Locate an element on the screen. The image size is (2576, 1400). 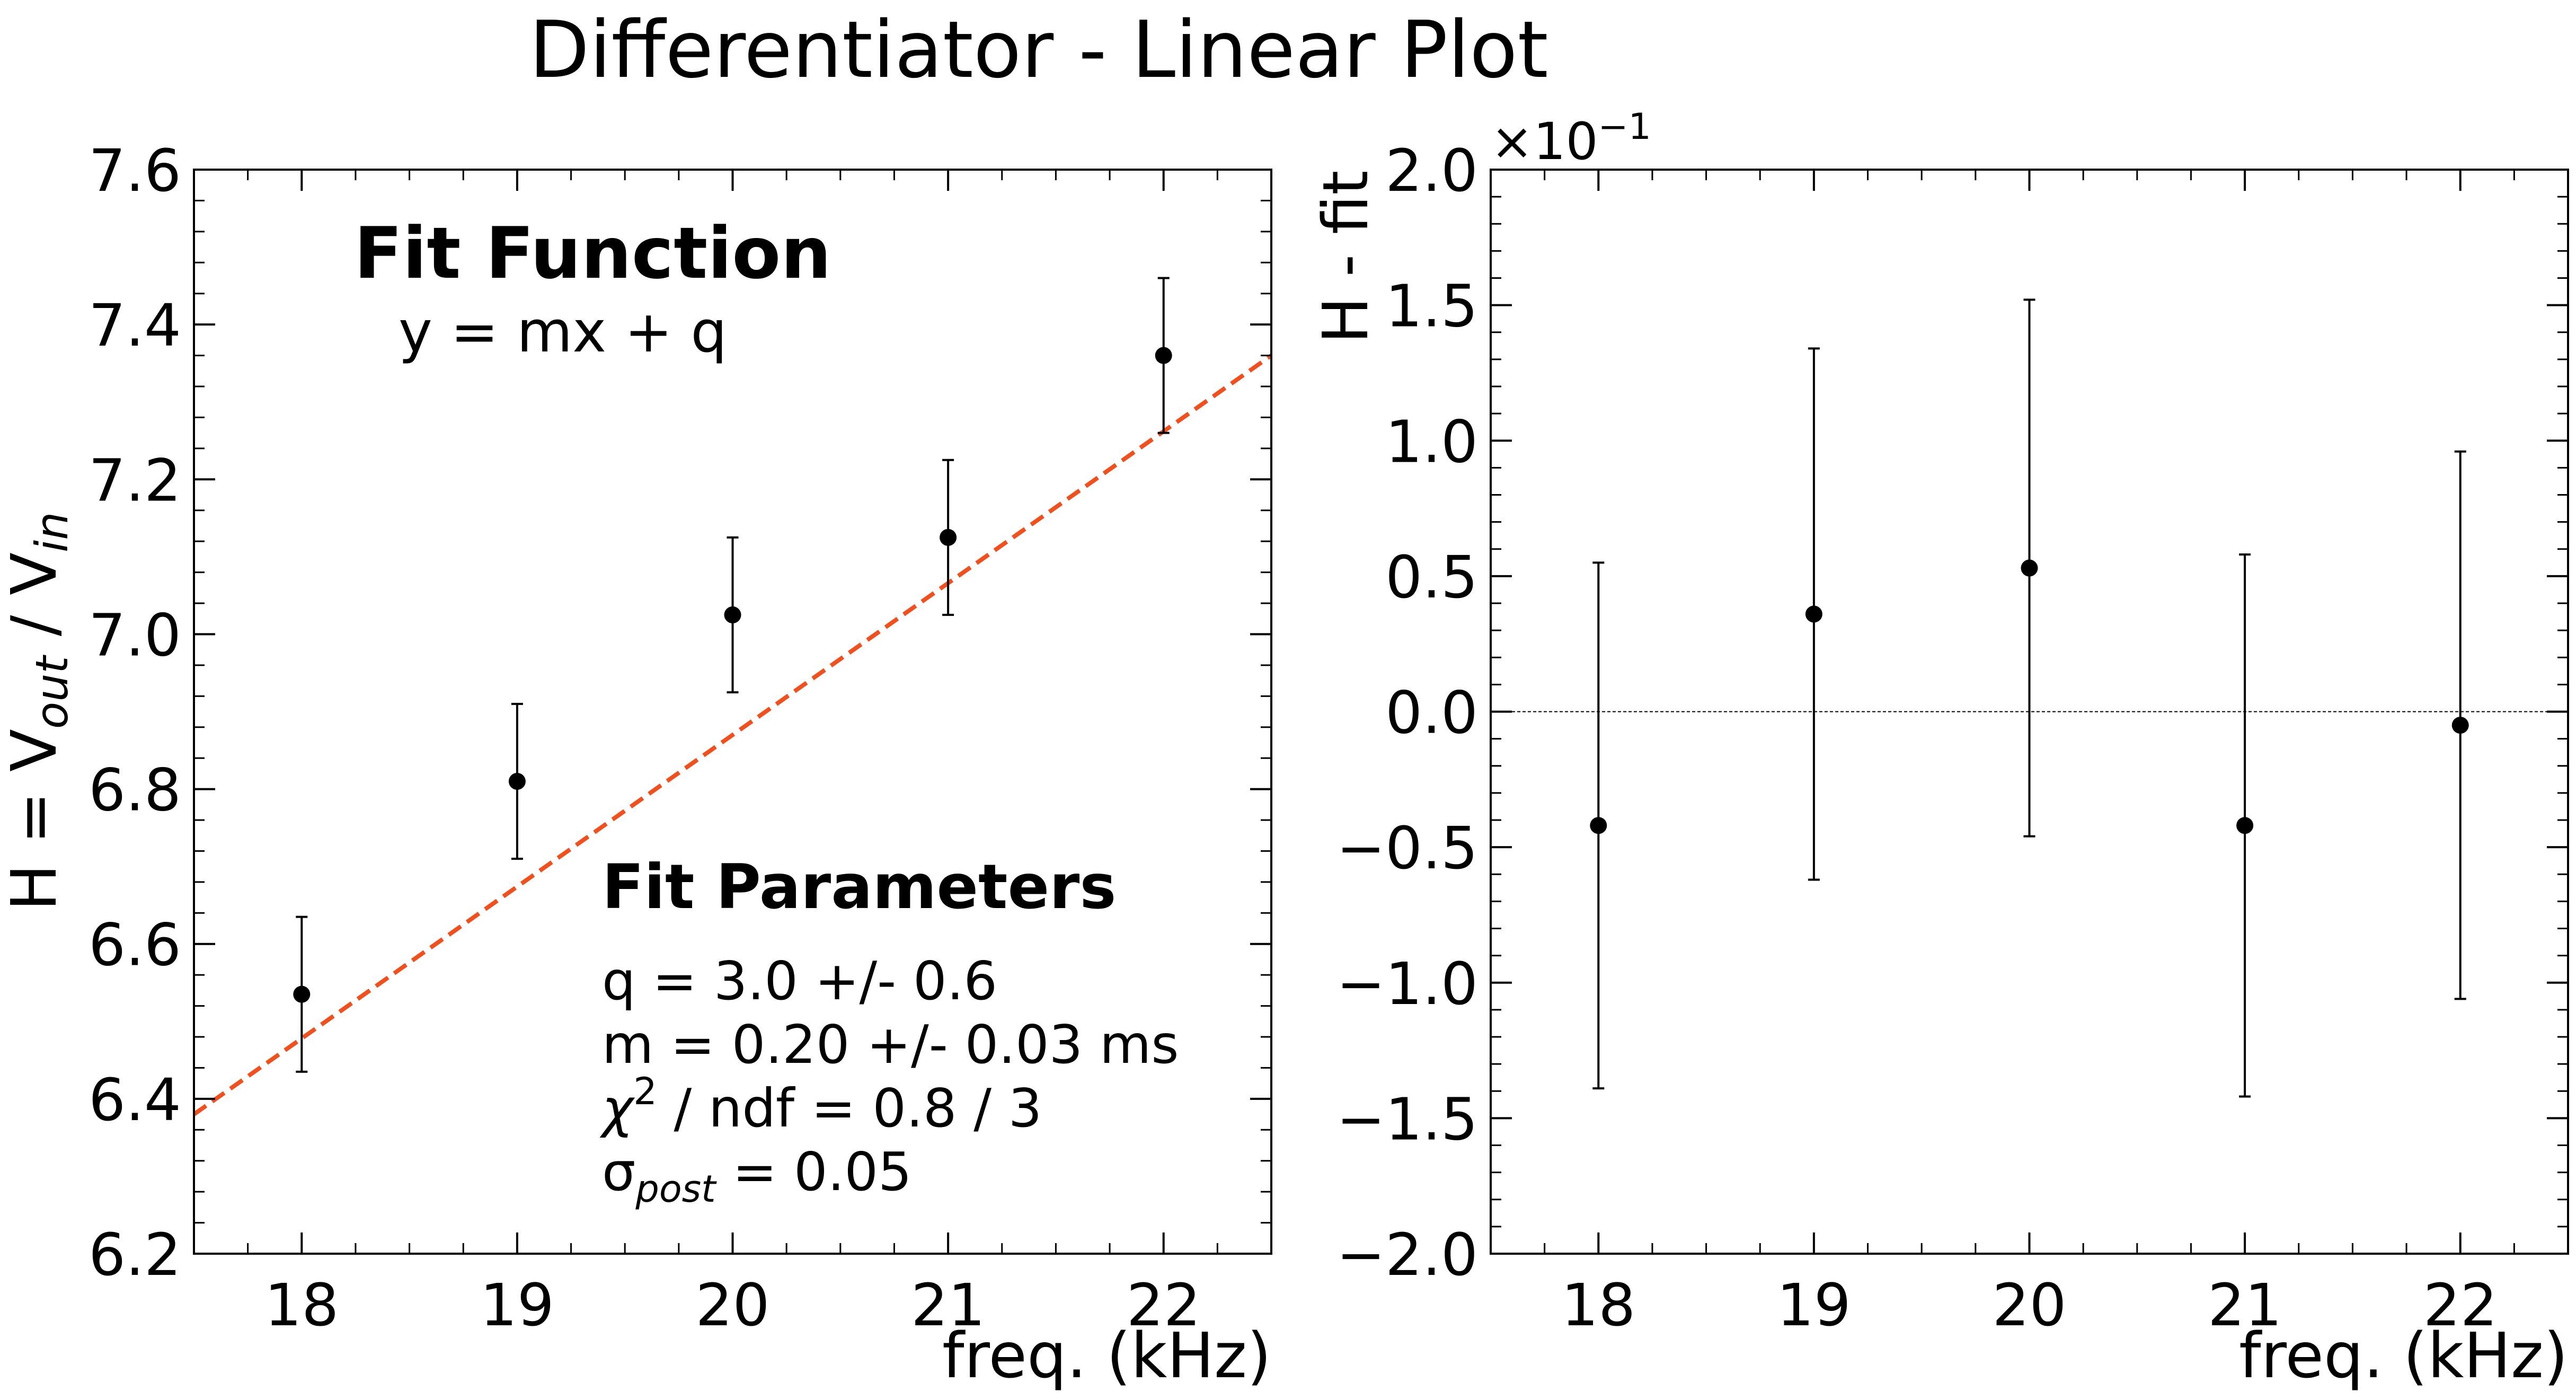
left-y-tick-label: 7.4 is located at coordinates (134, 325).